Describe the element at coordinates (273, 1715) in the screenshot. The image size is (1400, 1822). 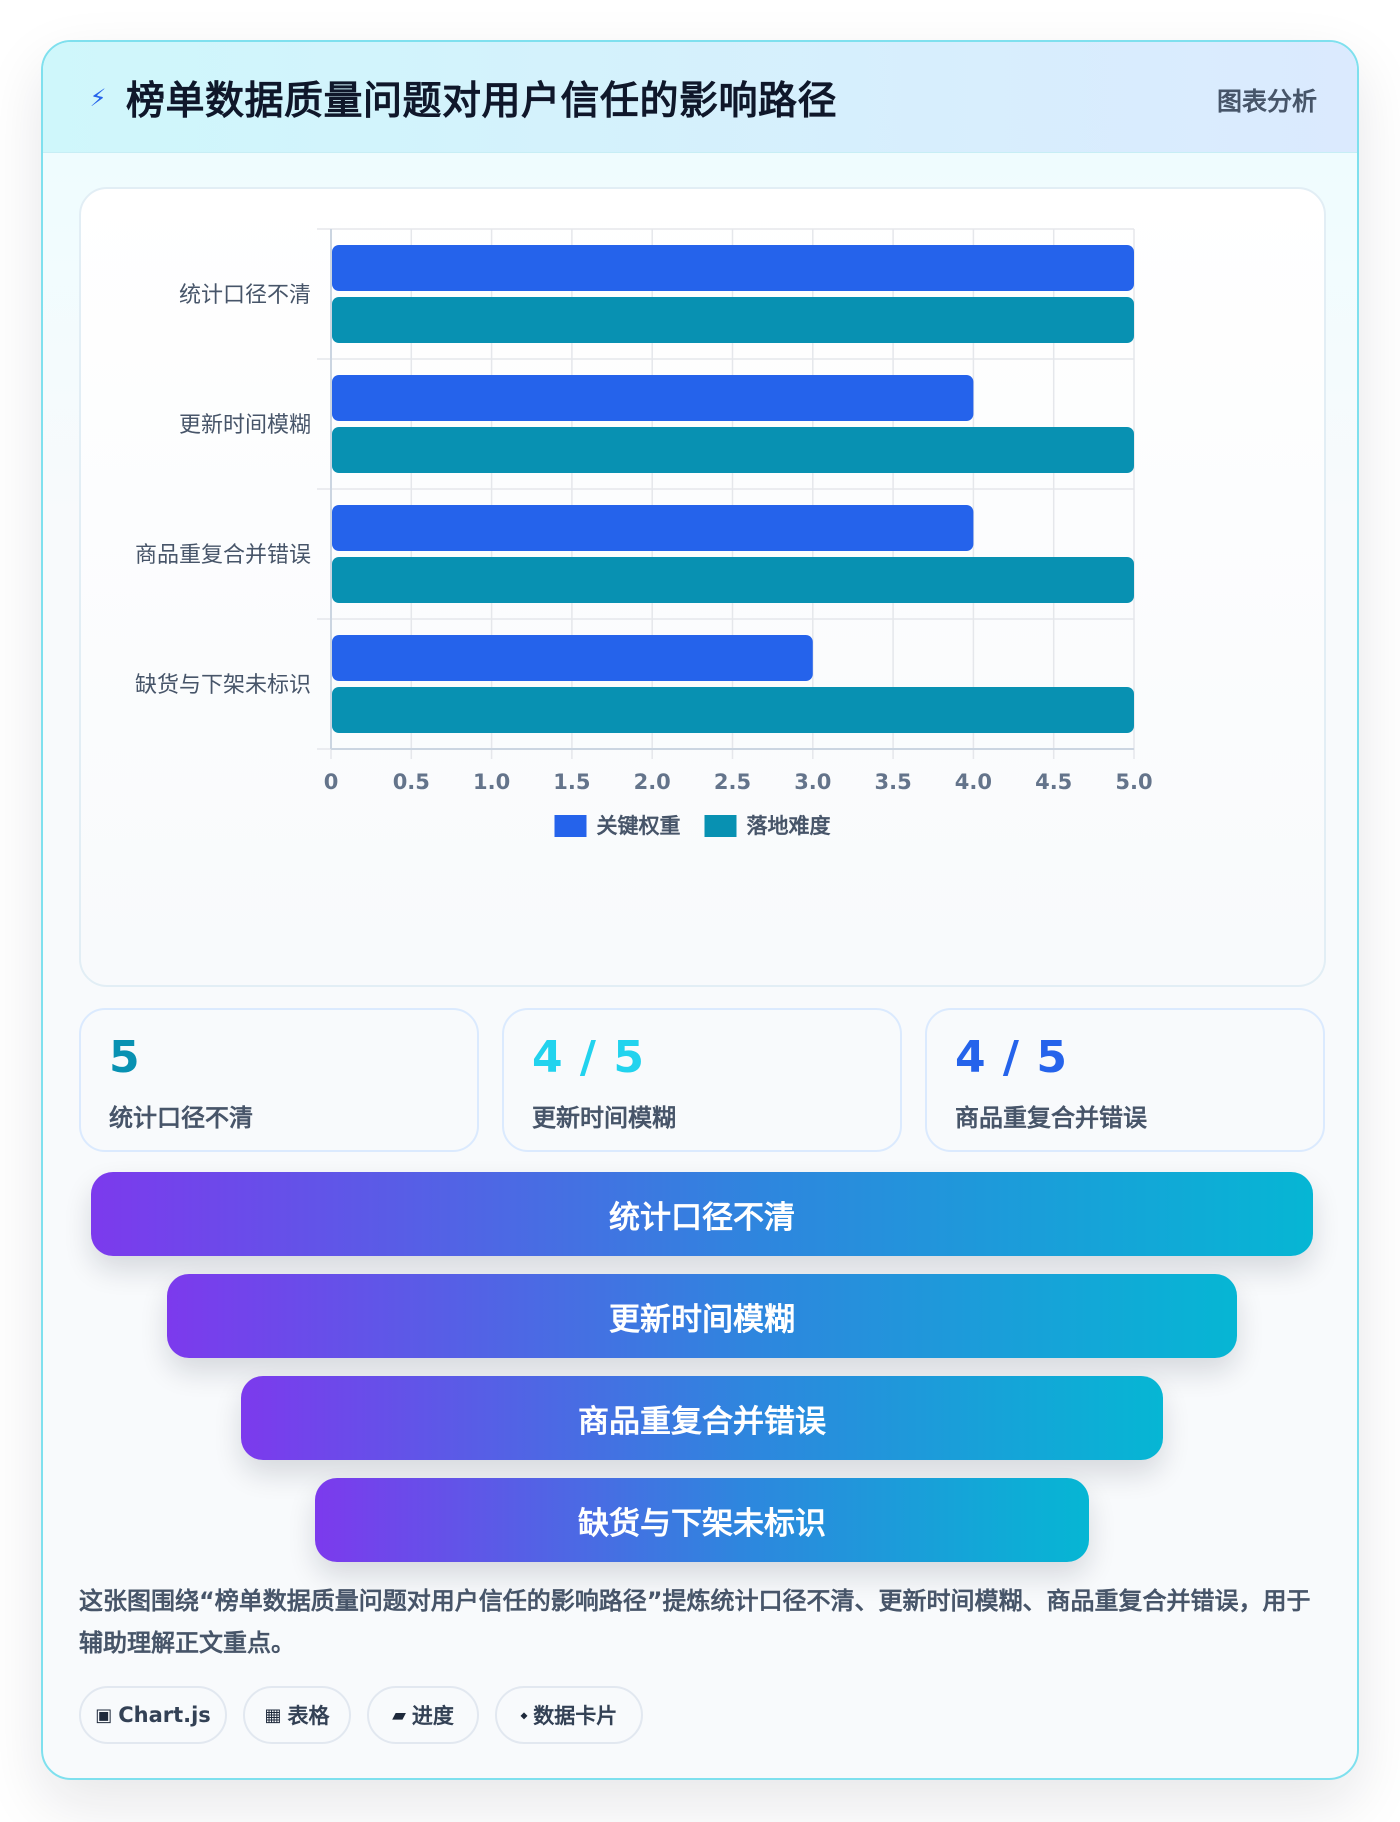
I see `table-icon: ▦` at that location.